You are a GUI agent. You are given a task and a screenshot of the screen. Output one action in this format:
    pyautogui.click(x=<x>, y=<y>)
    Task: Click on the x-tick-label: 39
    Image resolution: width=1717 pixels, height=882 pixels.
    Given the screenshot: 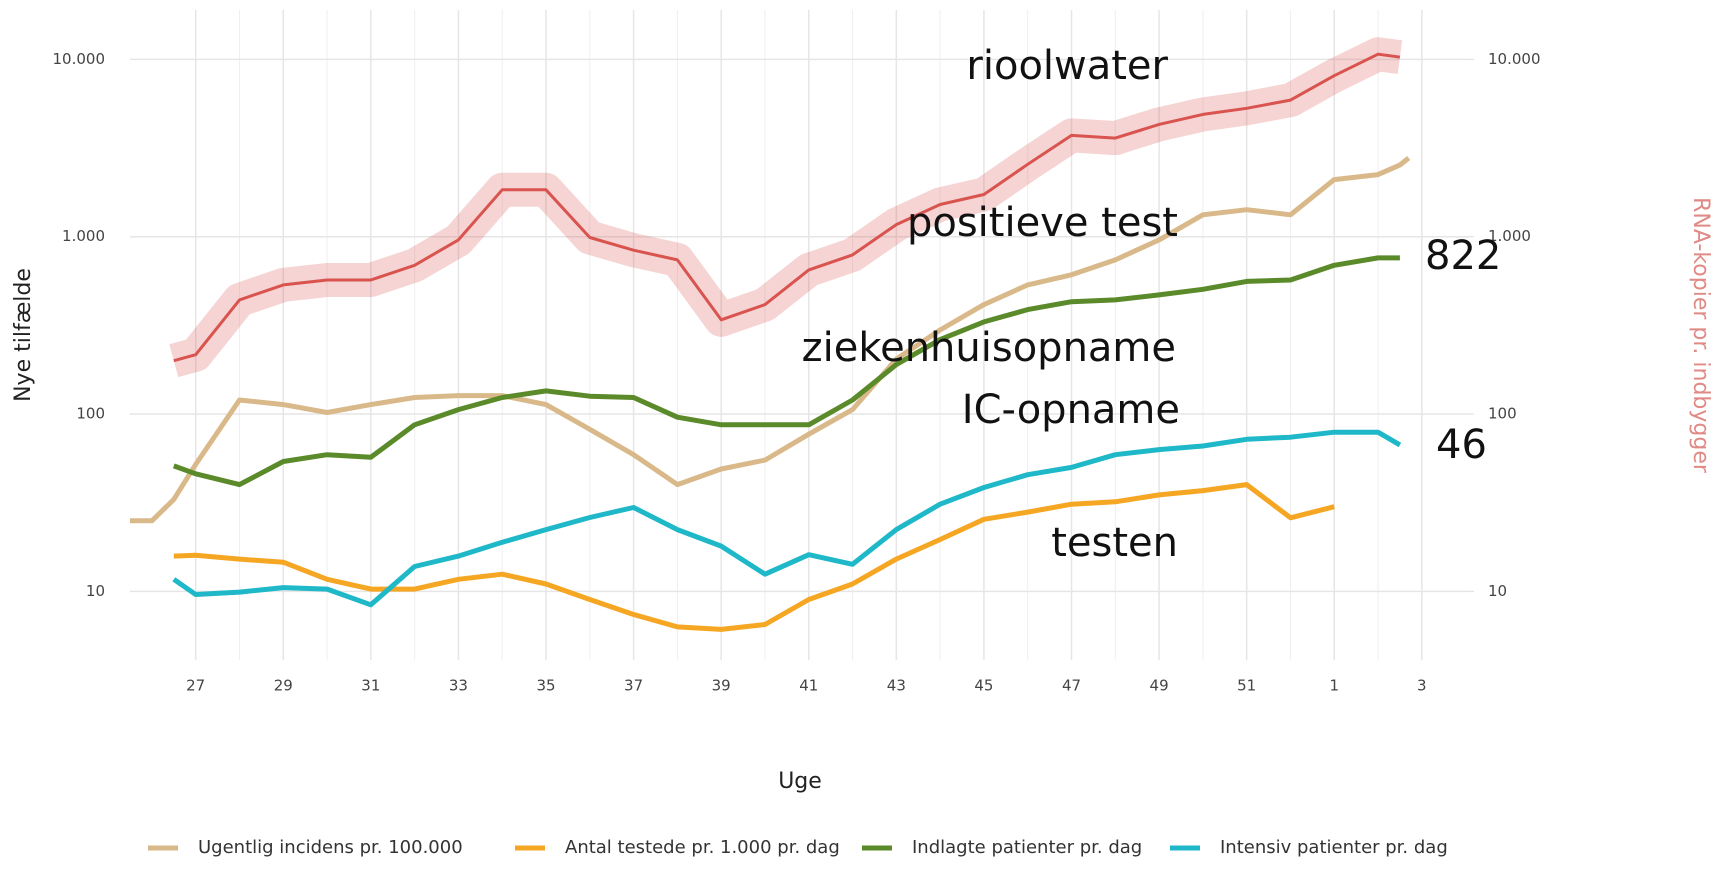 What is the action you would take?
    pyautogui.click(x=721, y=686)
    